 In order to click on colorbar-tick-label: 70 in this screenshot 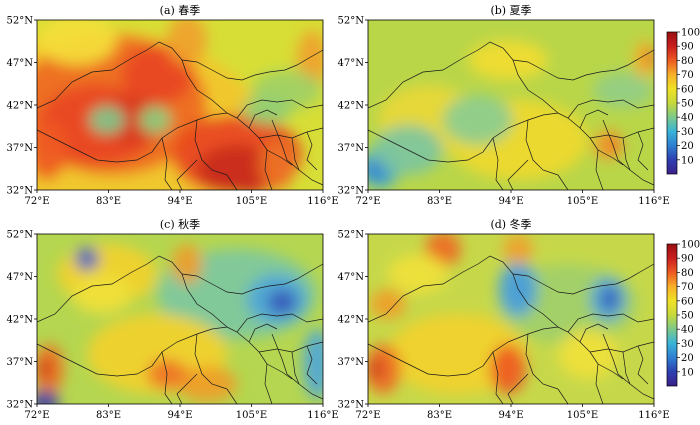, I will do `click(687, 287)`.